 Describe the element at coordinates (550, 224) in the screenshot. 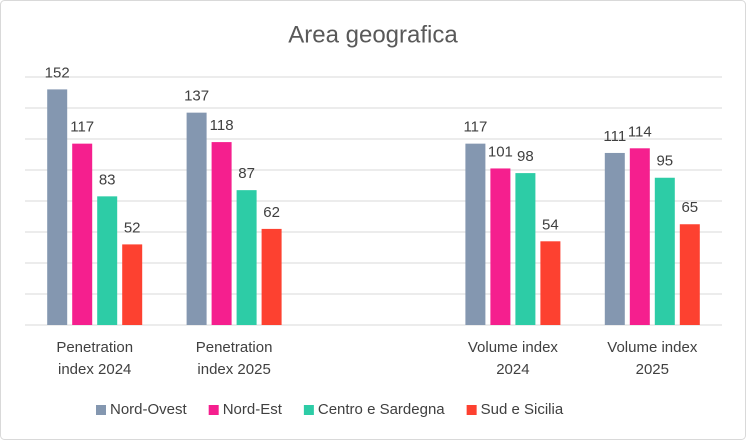

I see `data-label: 54` at that location.